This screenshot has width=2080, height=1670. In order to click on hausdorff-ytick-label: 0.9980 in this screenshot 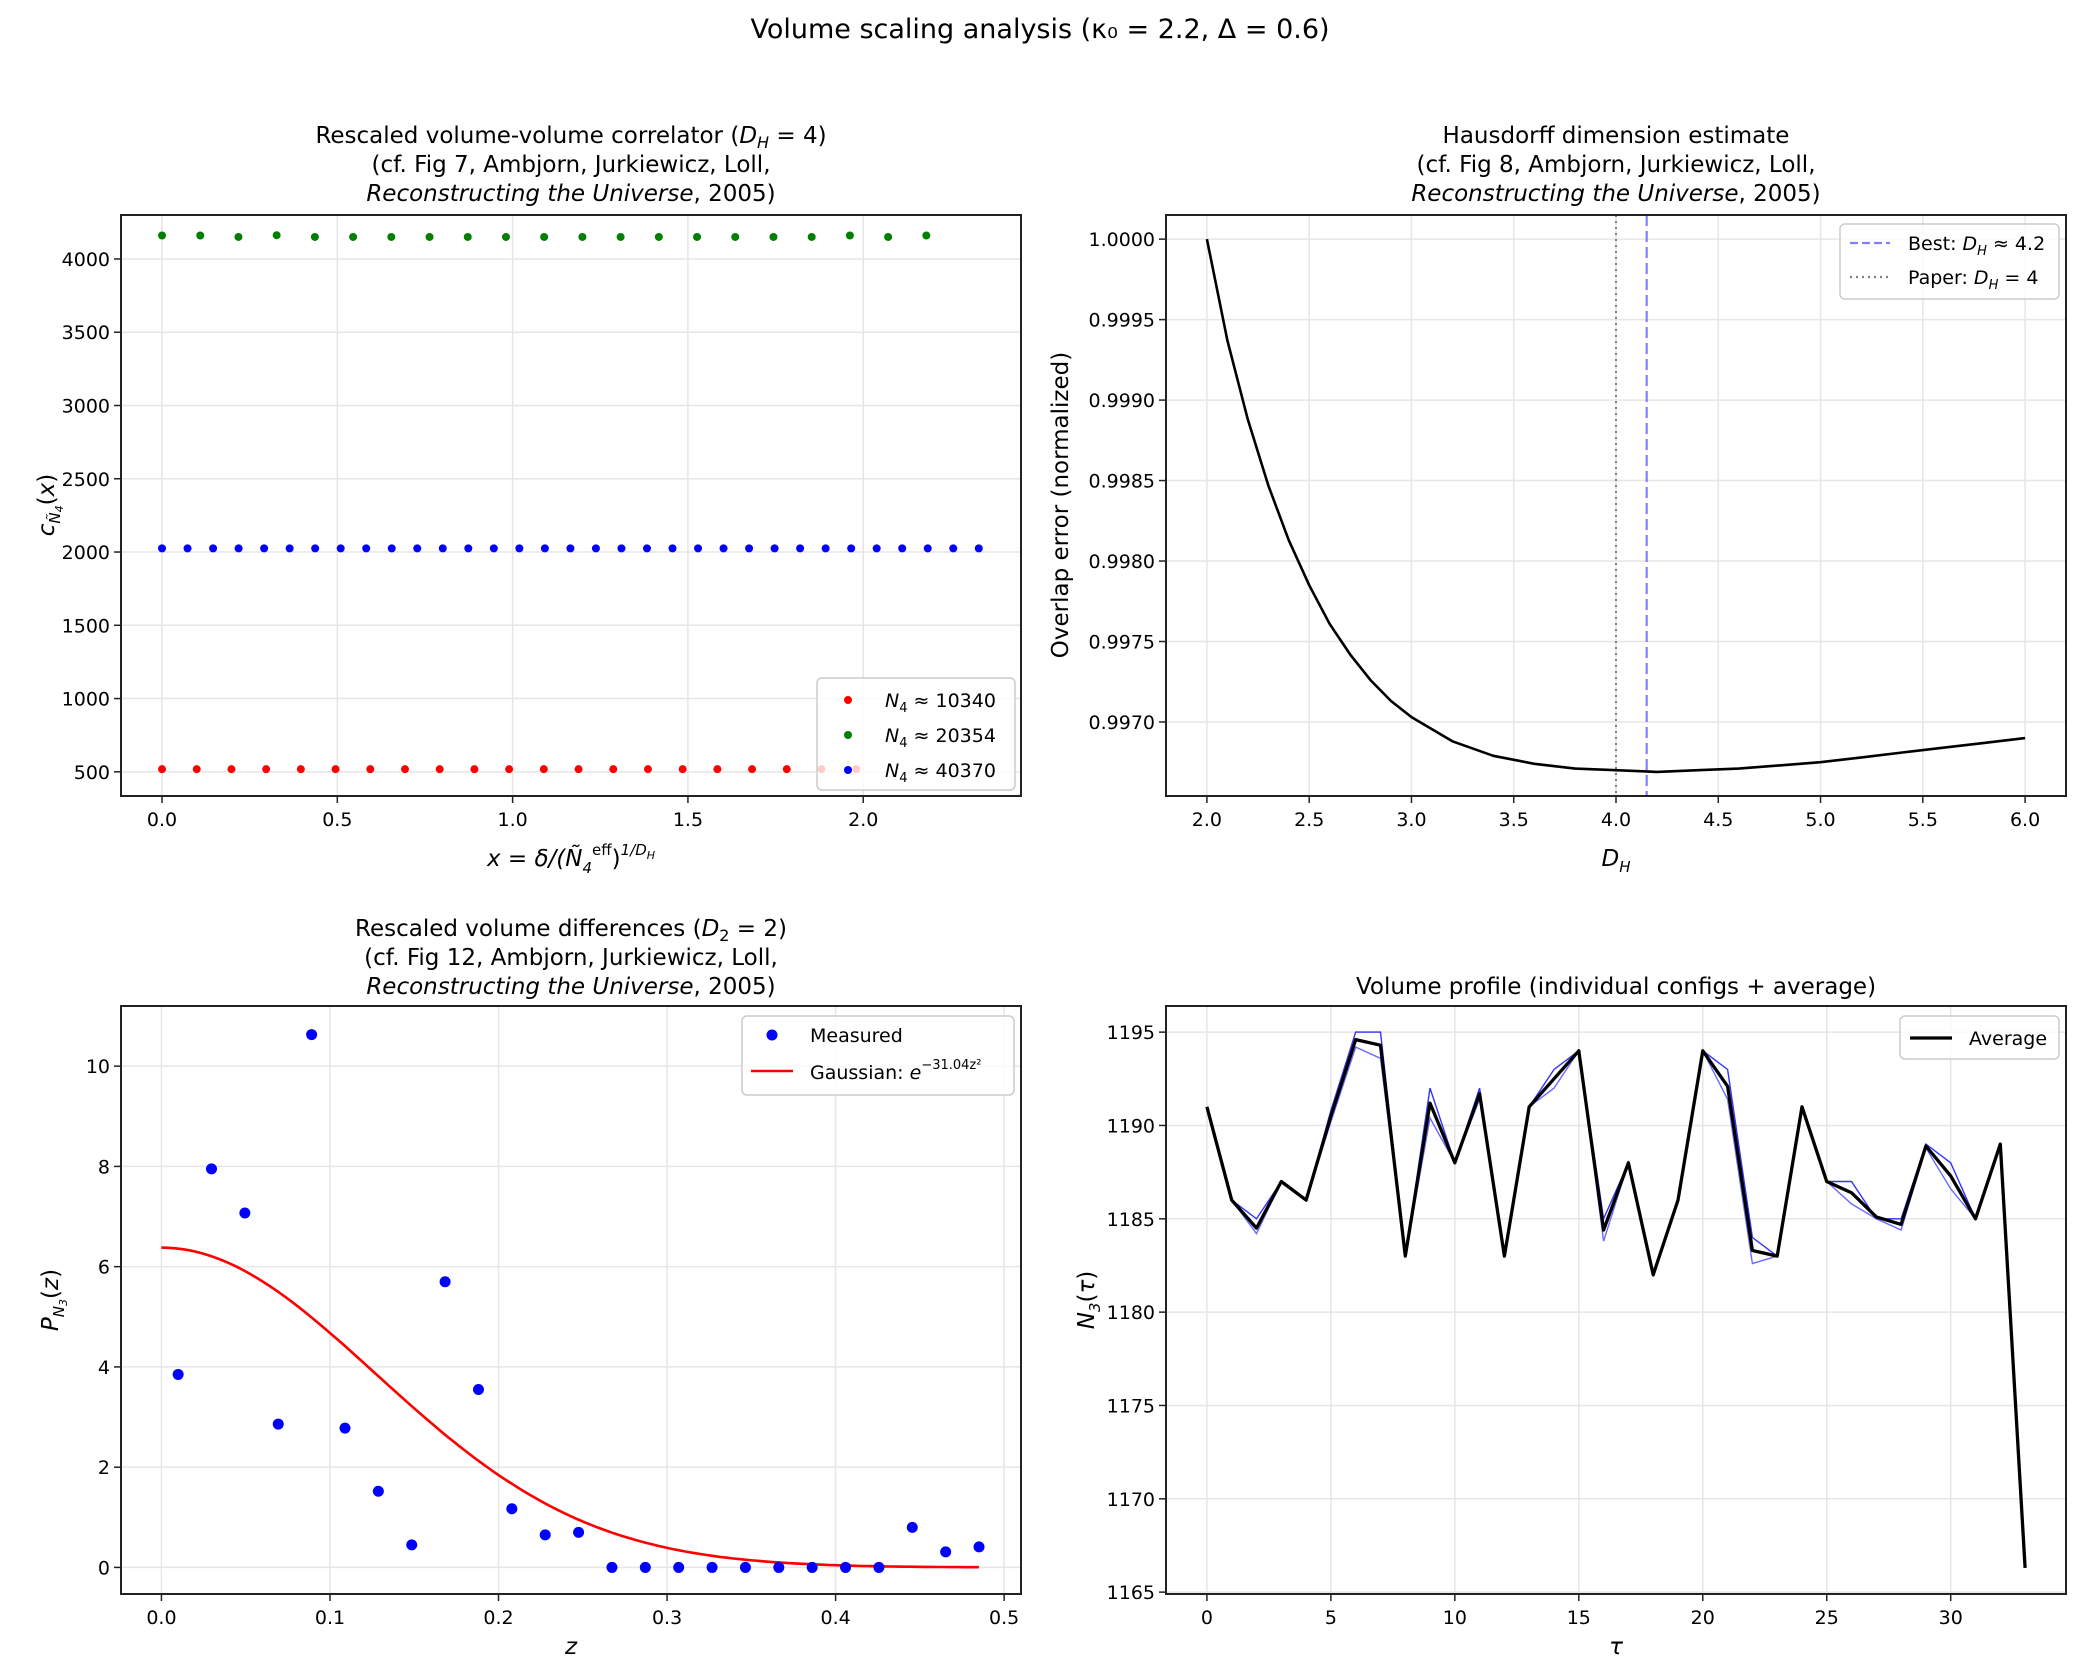, I will do `click(1122, 562)`.